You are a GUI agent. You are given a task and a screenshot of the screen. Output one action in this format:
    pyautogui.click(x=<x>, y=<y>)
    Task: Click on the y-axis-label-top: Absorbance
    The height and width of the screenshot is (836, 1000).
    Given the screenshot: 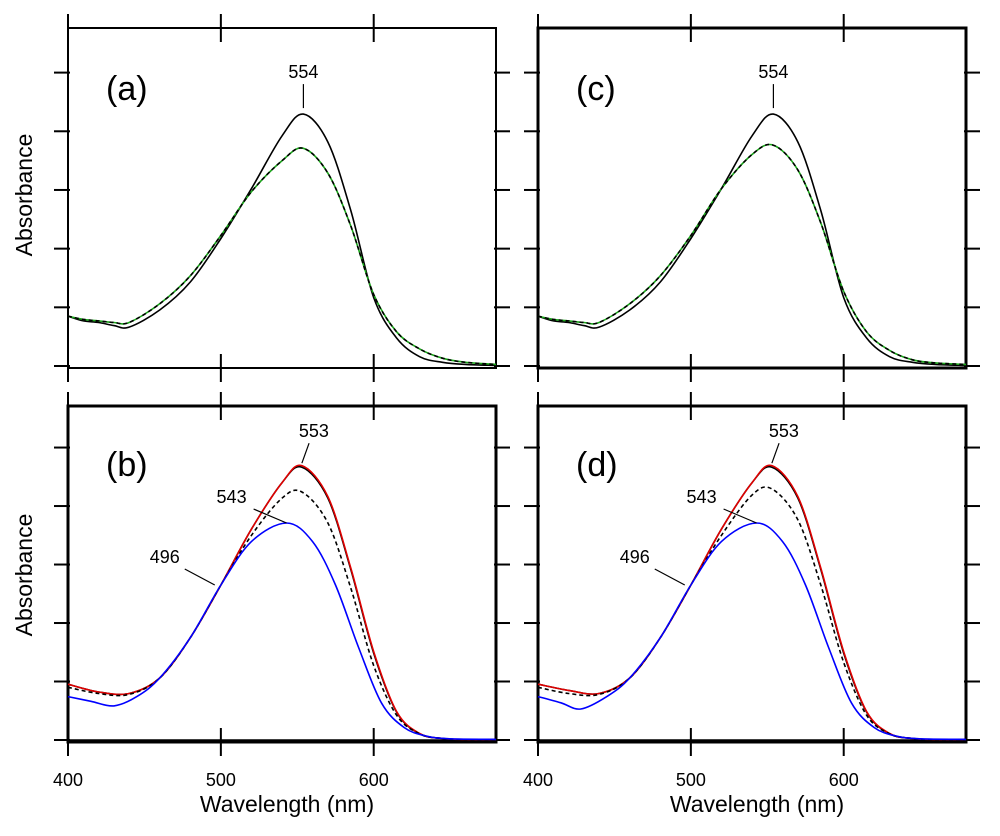 What is the action you would take?
    pyautogui.click(x=24, y=195)
    